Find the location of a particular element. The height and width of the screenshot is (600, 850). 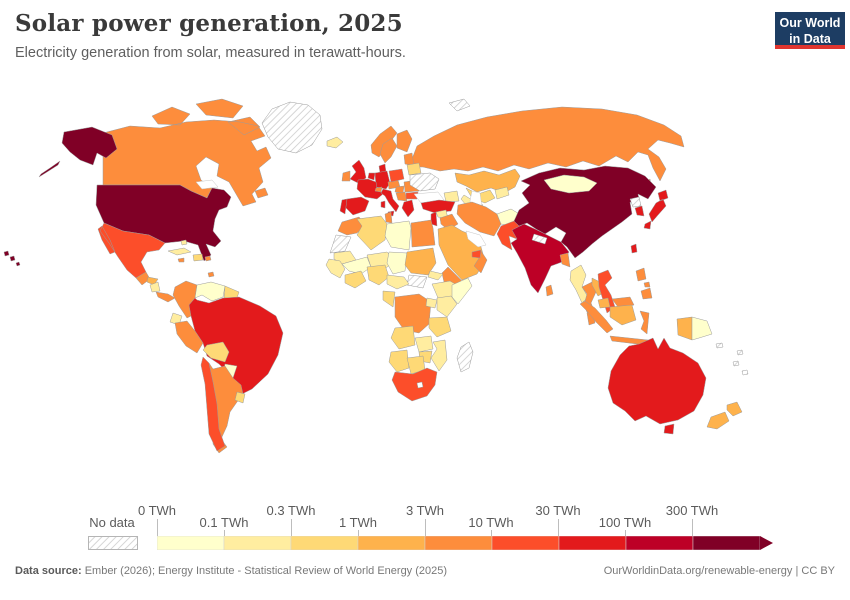

country-india is located at coordinates (540, 258).